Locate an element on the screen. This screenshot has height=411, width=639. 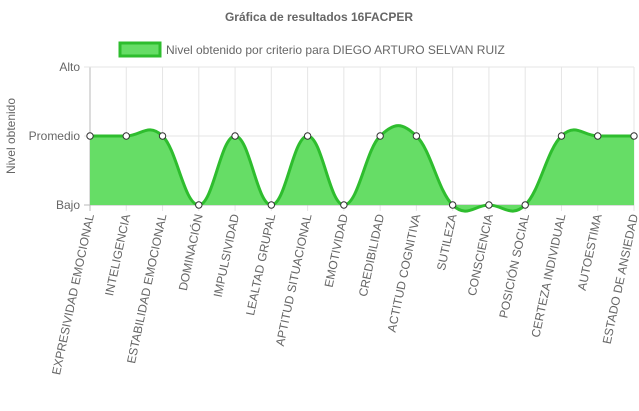
legend-swatch is located at coordinates (140, 49).